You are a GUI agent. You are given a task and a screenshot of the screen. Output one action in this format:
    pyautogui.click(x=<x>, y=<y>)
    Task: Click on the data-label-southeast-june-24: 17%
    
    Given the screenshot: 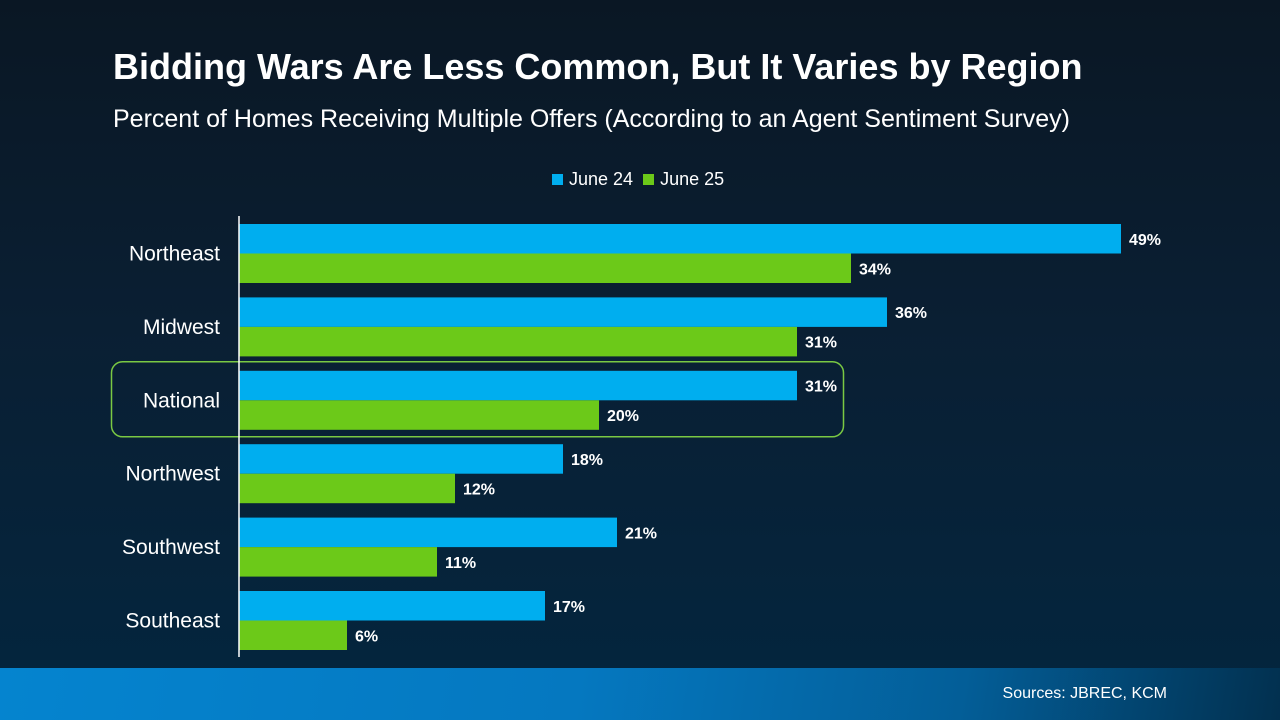 What is the action you would take?
    pyautogui.click(x=569, y=607)
    